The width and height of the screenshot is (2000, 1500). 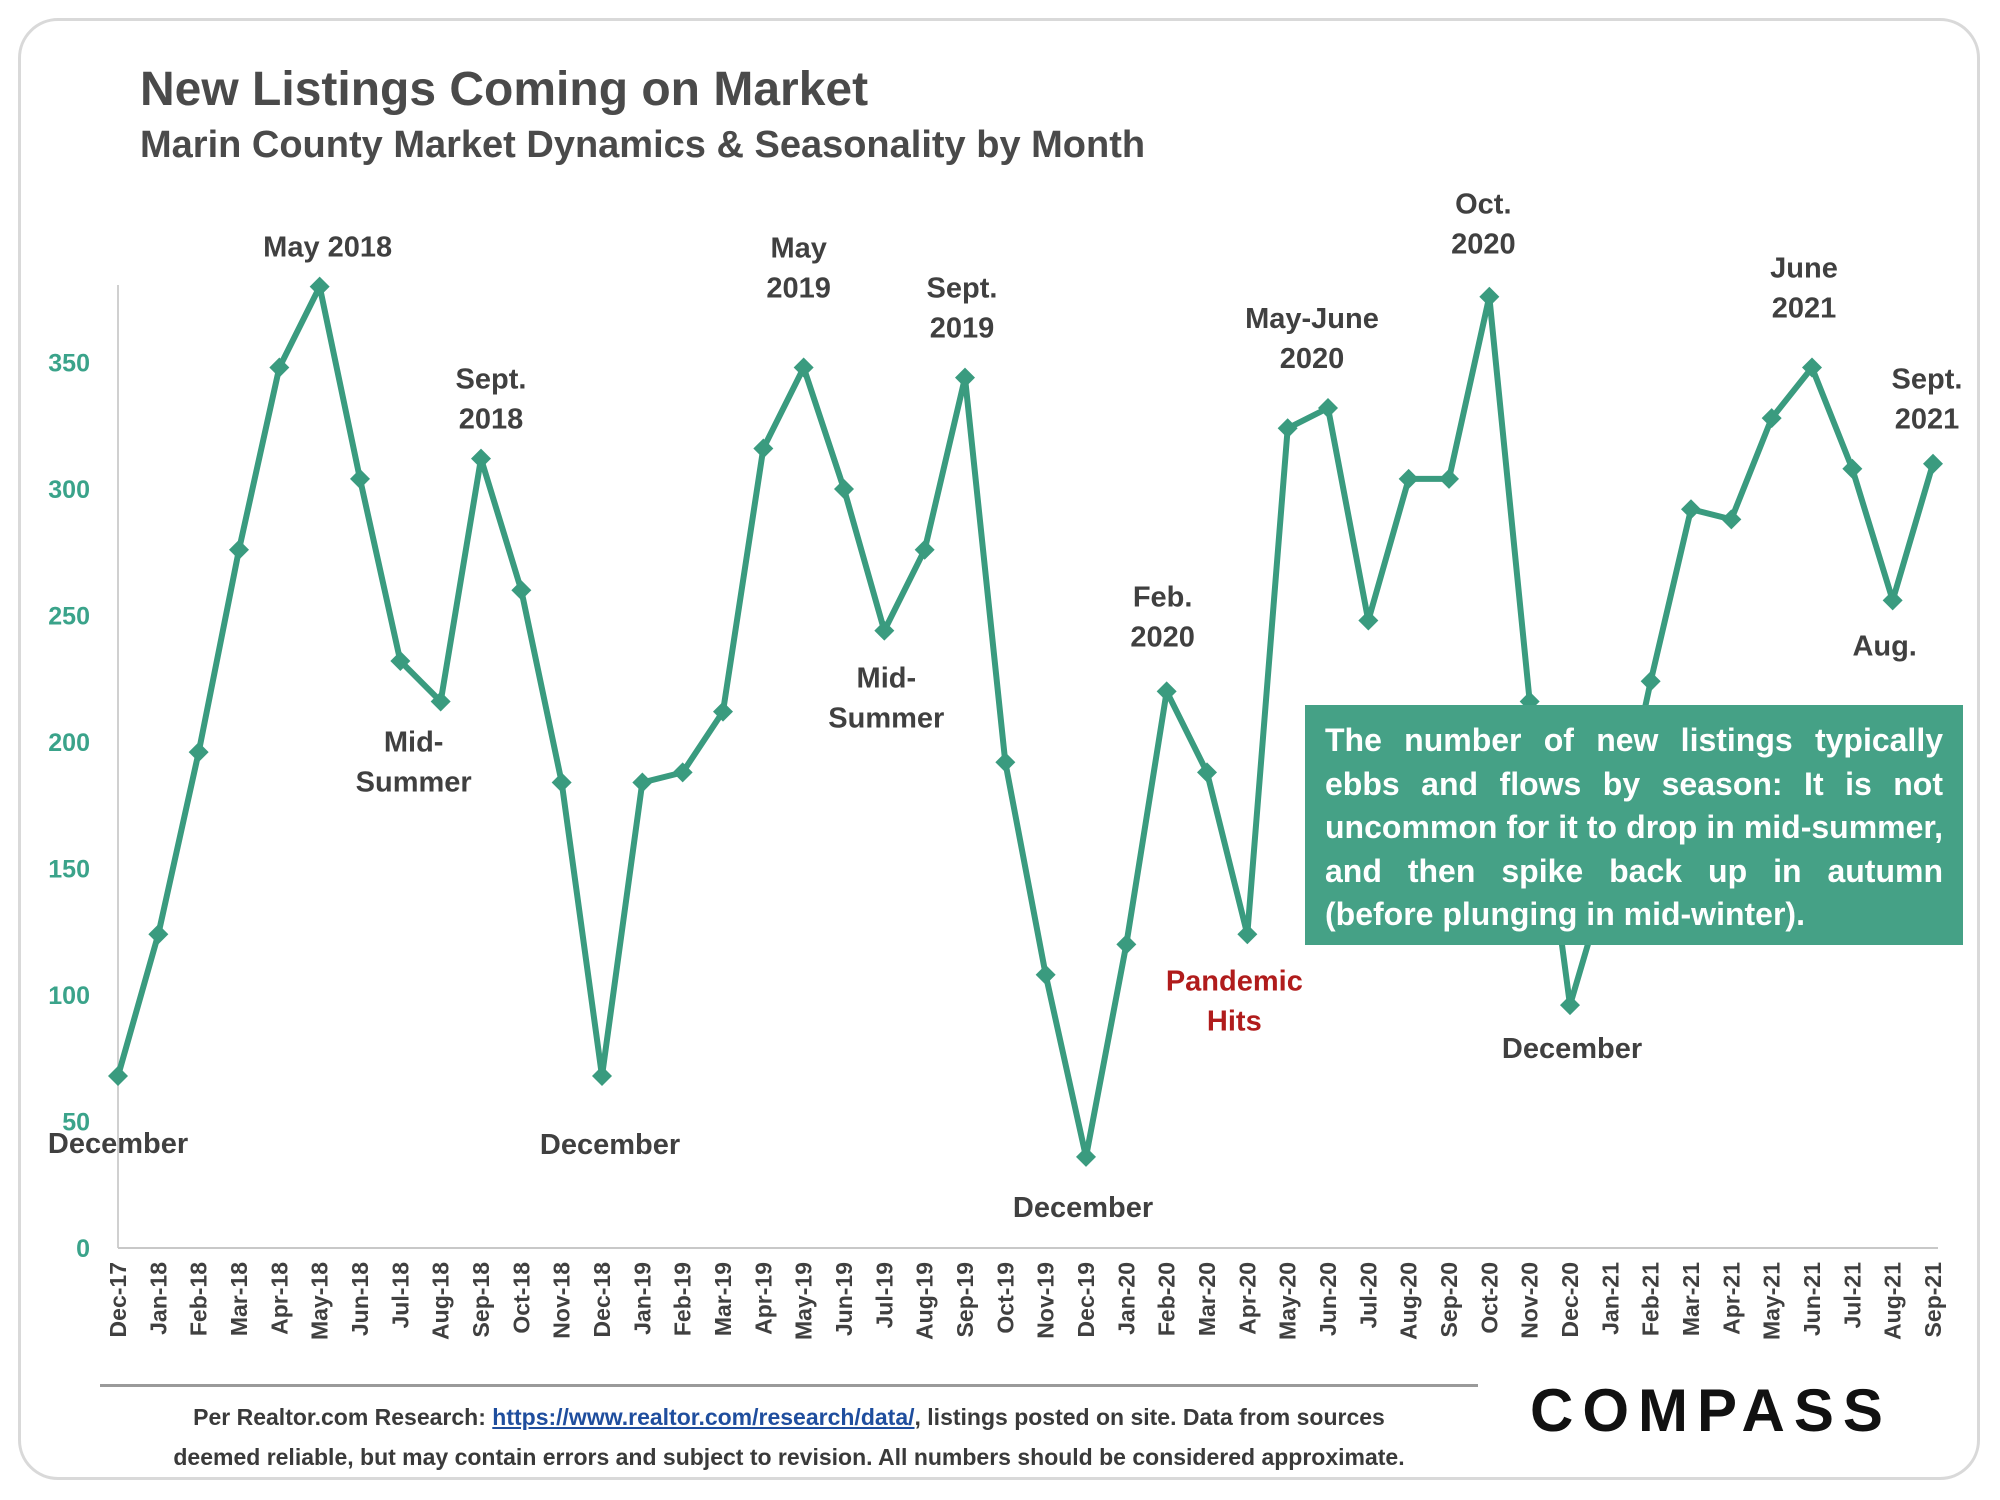 I want to click on x-tick-label: Mar-18, so click(x=239, y=1299).